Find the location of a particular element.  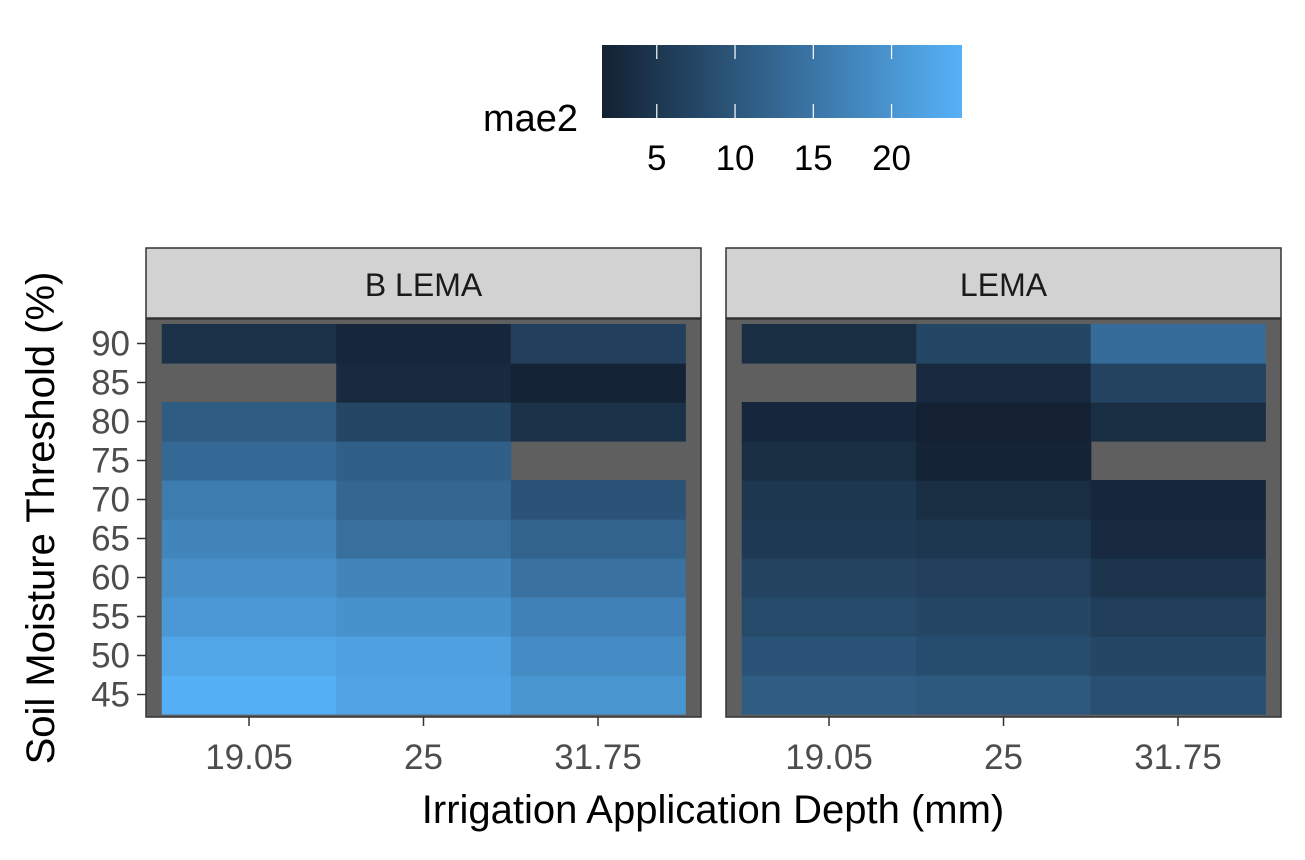

facet-strip-label: B LEMA is located at coordinates (424, 285).